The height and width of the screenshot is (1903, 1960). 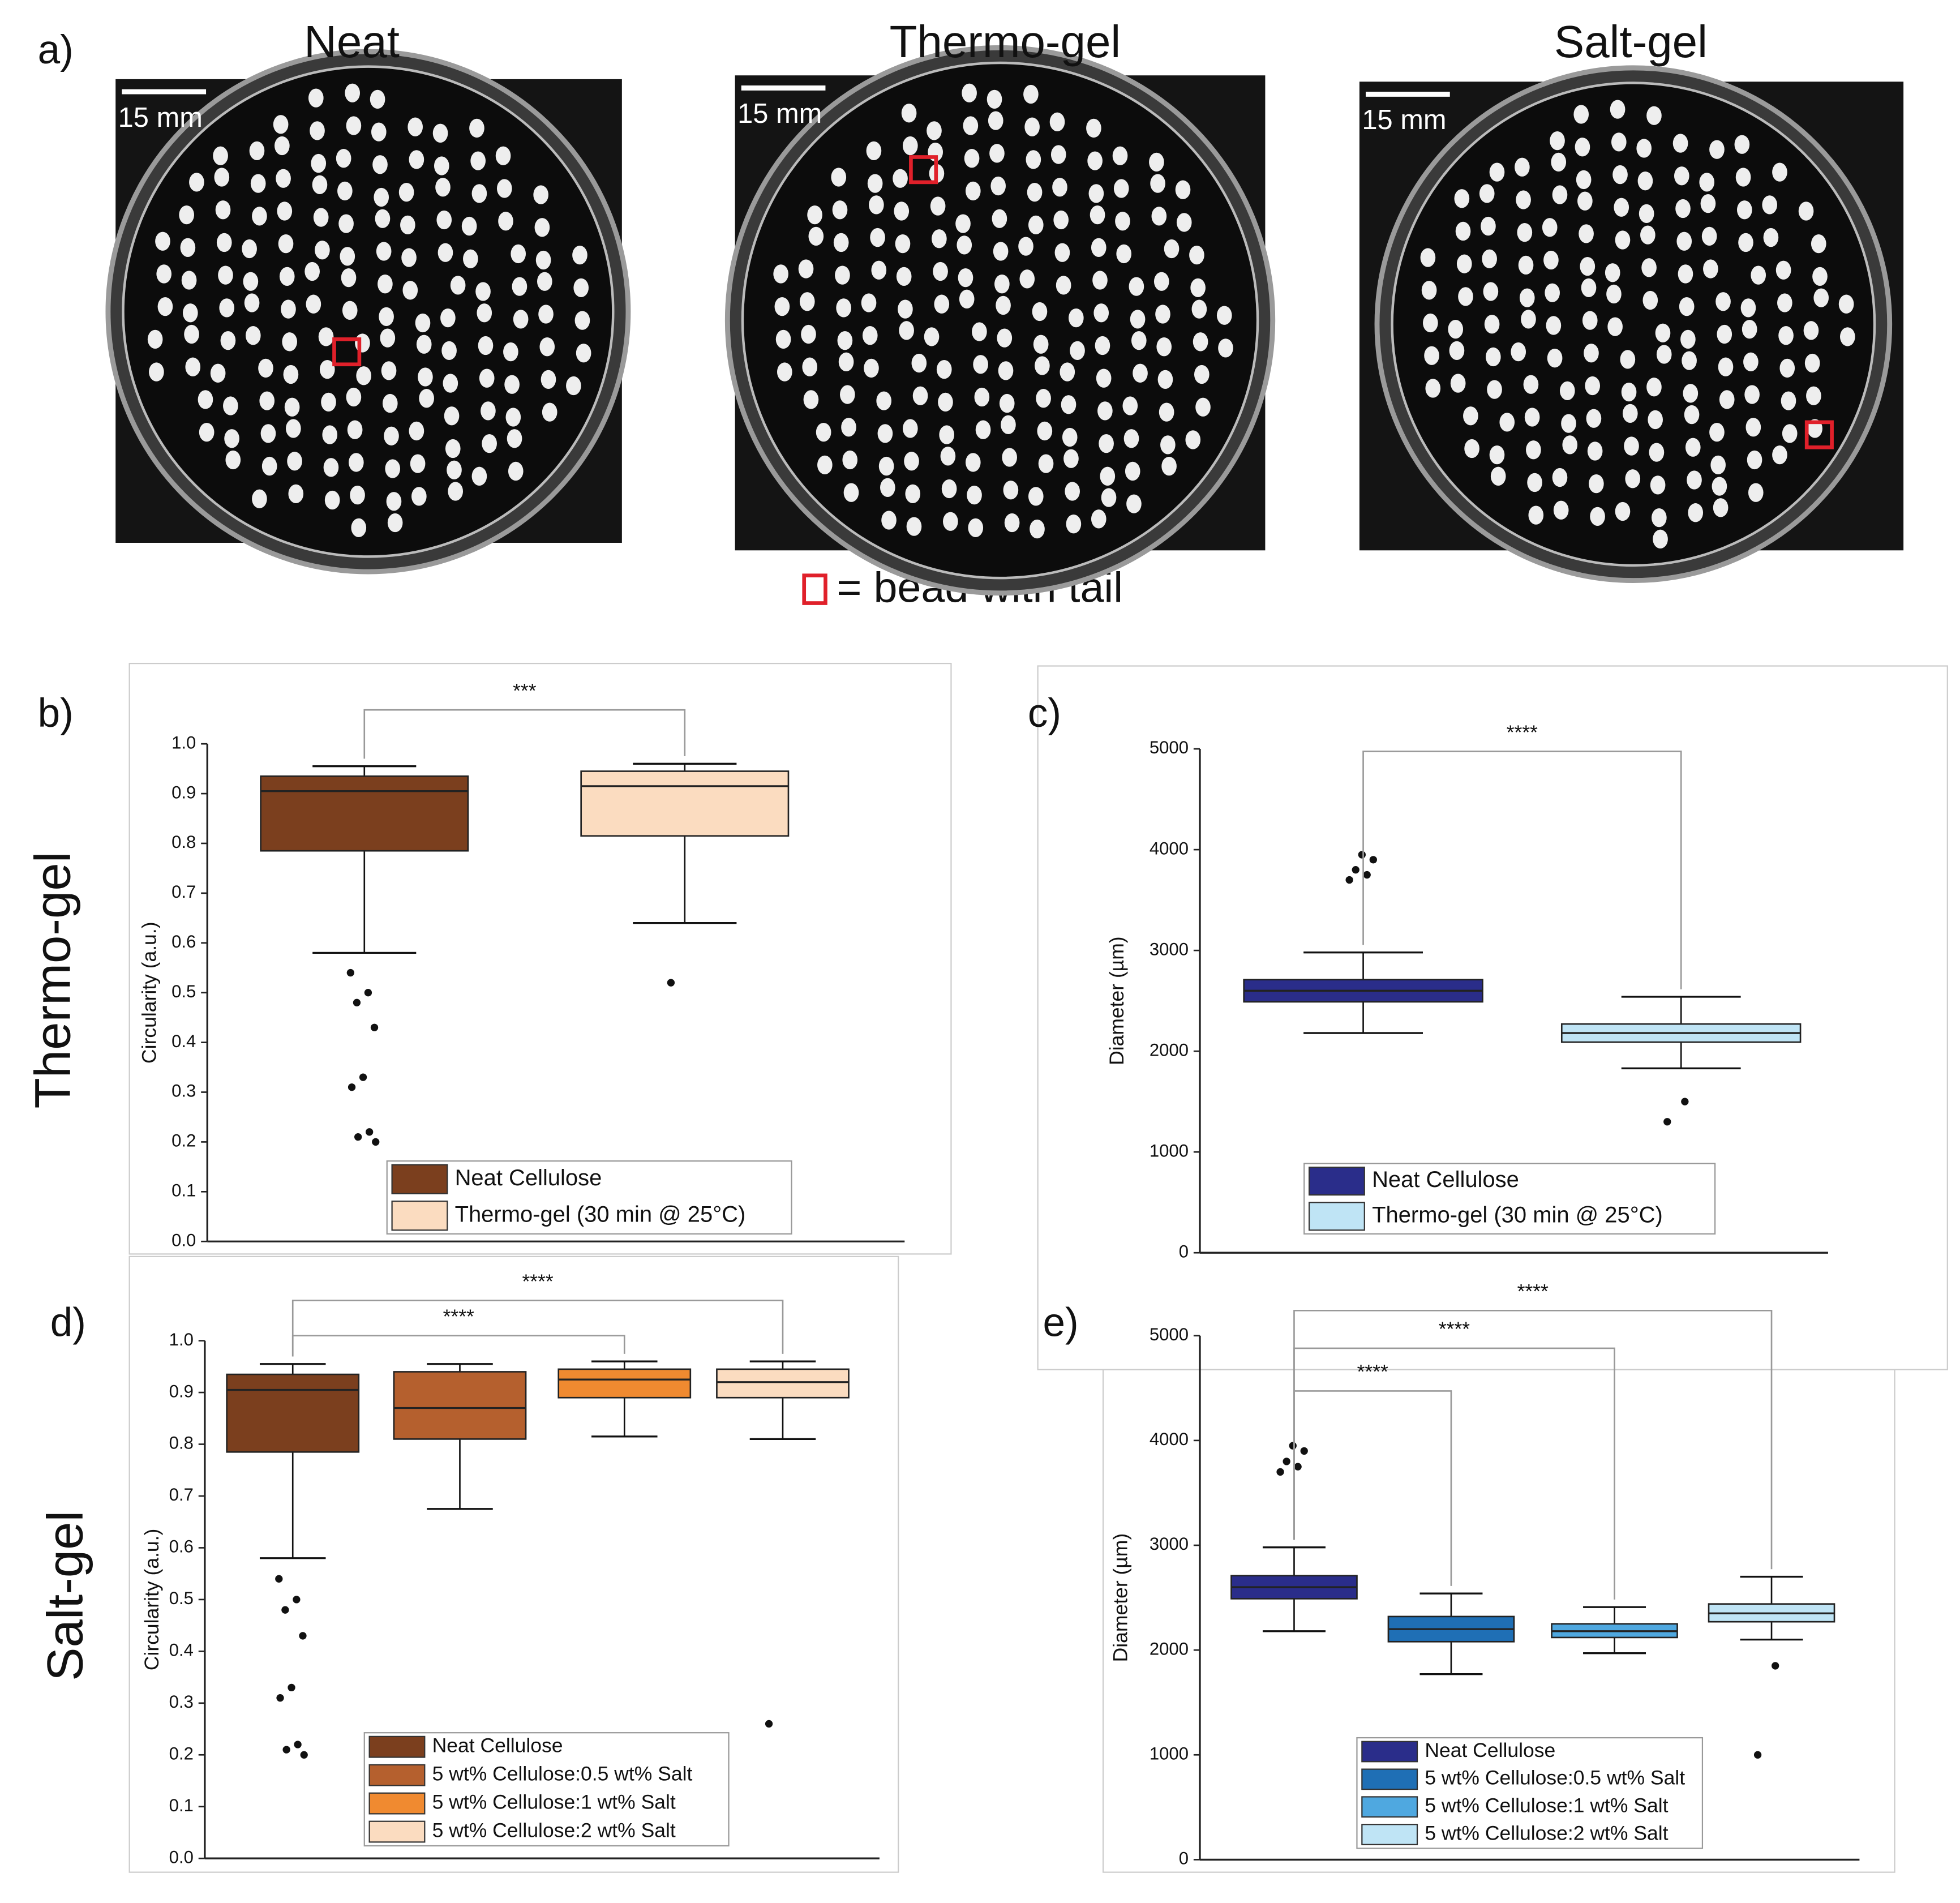 I want to click on y-tick-label: 0.2, so click(x=181, y=1753).